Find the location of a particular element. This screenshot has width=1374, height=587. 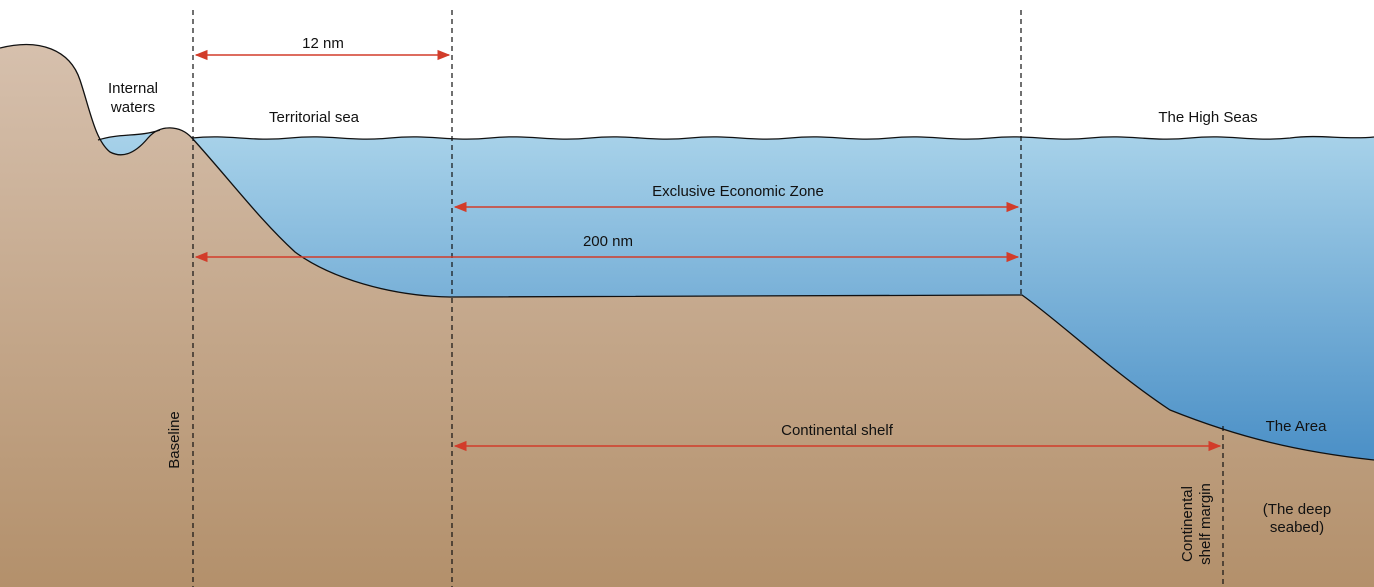

shelf-margin-label-line1: Continental is located at coordinates (1187, 524).